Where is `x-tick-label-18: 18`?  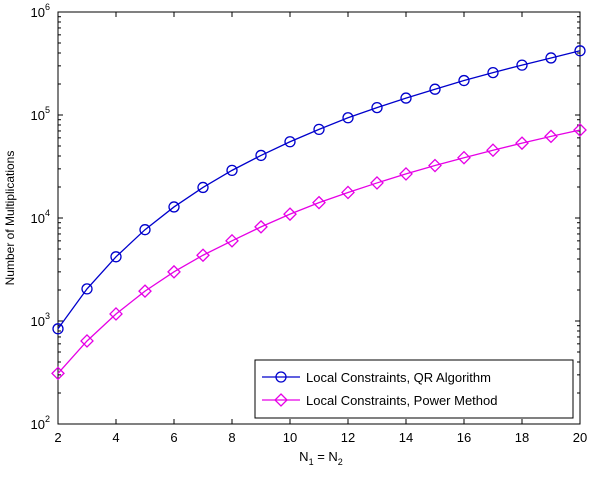 x-tick-label-18: 18 is located at coordinates (522, 437).